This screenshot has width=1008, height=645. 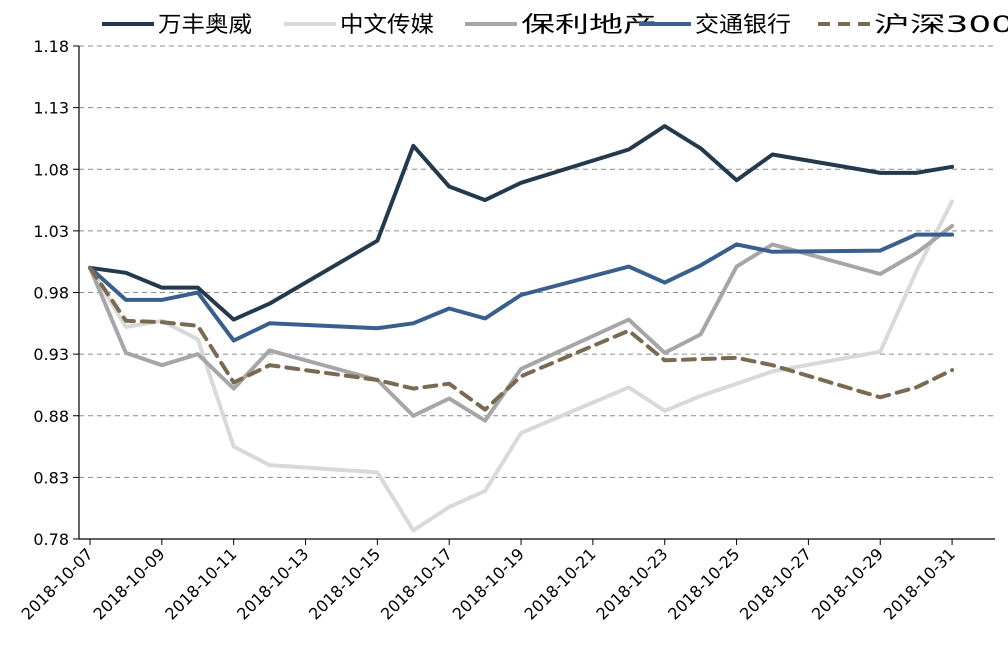 What do you see at coordinates (703, 583) in the screenshot?
I see `x-tick-label: 2018-10-25` at bounding box center [703, 583].